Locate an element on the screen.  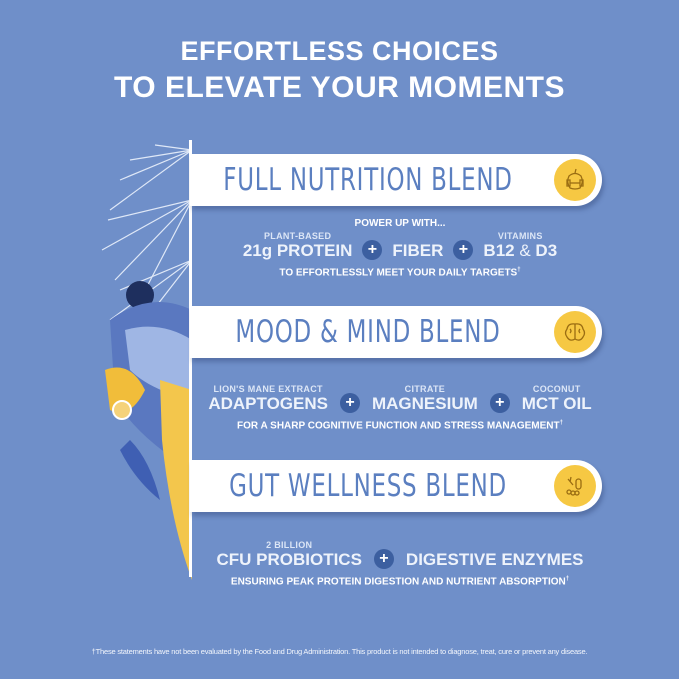
ingredient-probiotics: 2 BILLION CFU PROBIOTICS is located at coordinates (288, 555).